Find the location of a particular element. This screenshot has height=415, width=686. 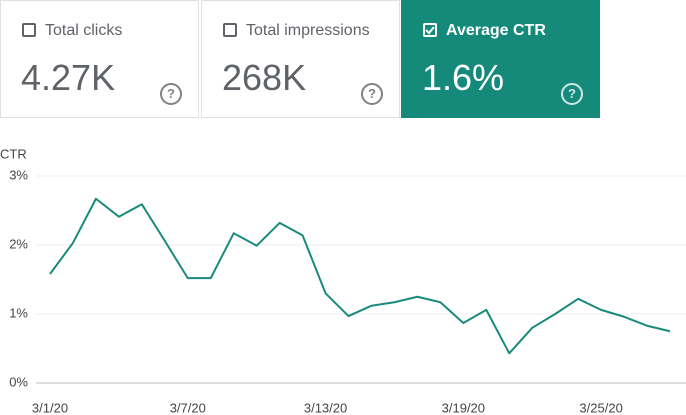

x-tick-label: 3/1/20 is located at coordinates (50, 407).